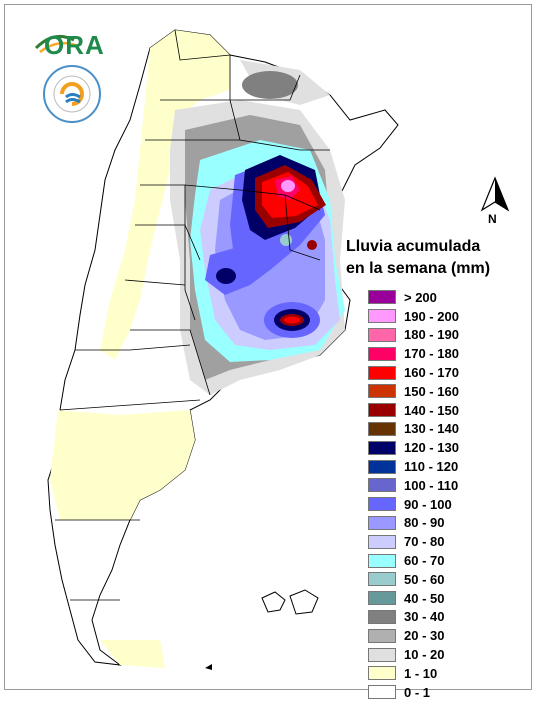  What do you see at coordinates (492, 219) in the screenshot?
I see `north-label: N` at bounding box center [492, 219].